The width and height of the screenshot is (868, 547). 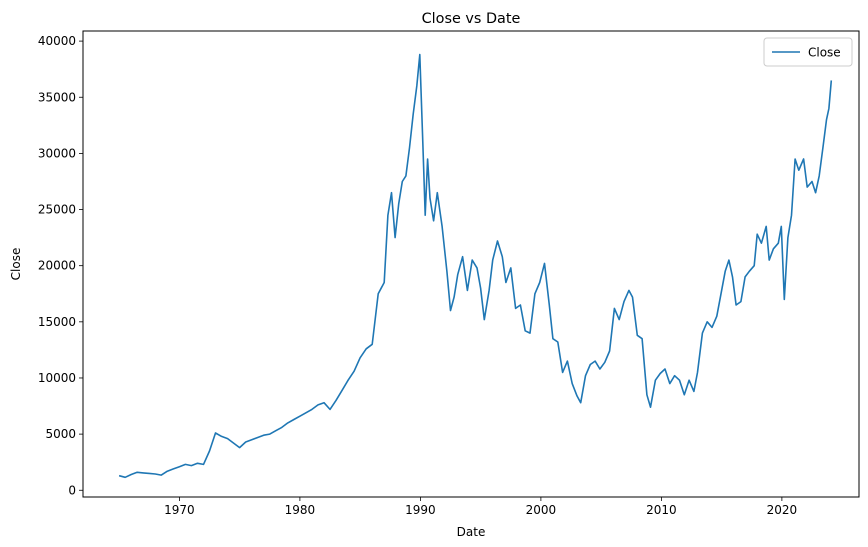 What do you see at coordinates (541, 510) in the screenshot?
I see `x-tick-label: 2000` at bounding box center [541, 510].